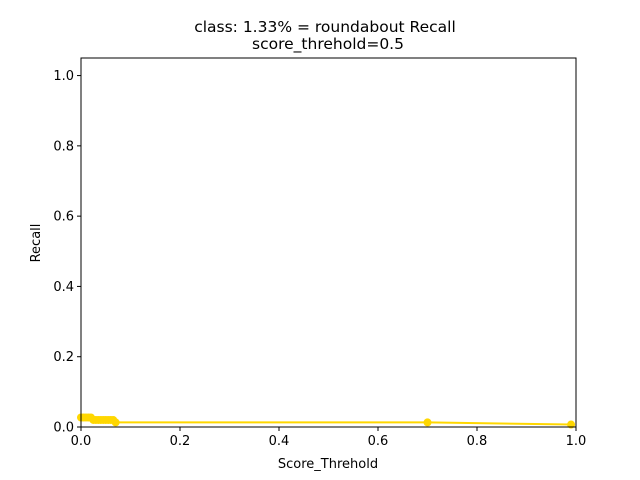 The height and width of the screenshot is (480, 640). What do you see at coordinates (81, 441) in the screenshot?
I see `x-tick-label: 0.0` at bounding box center [81, 441].